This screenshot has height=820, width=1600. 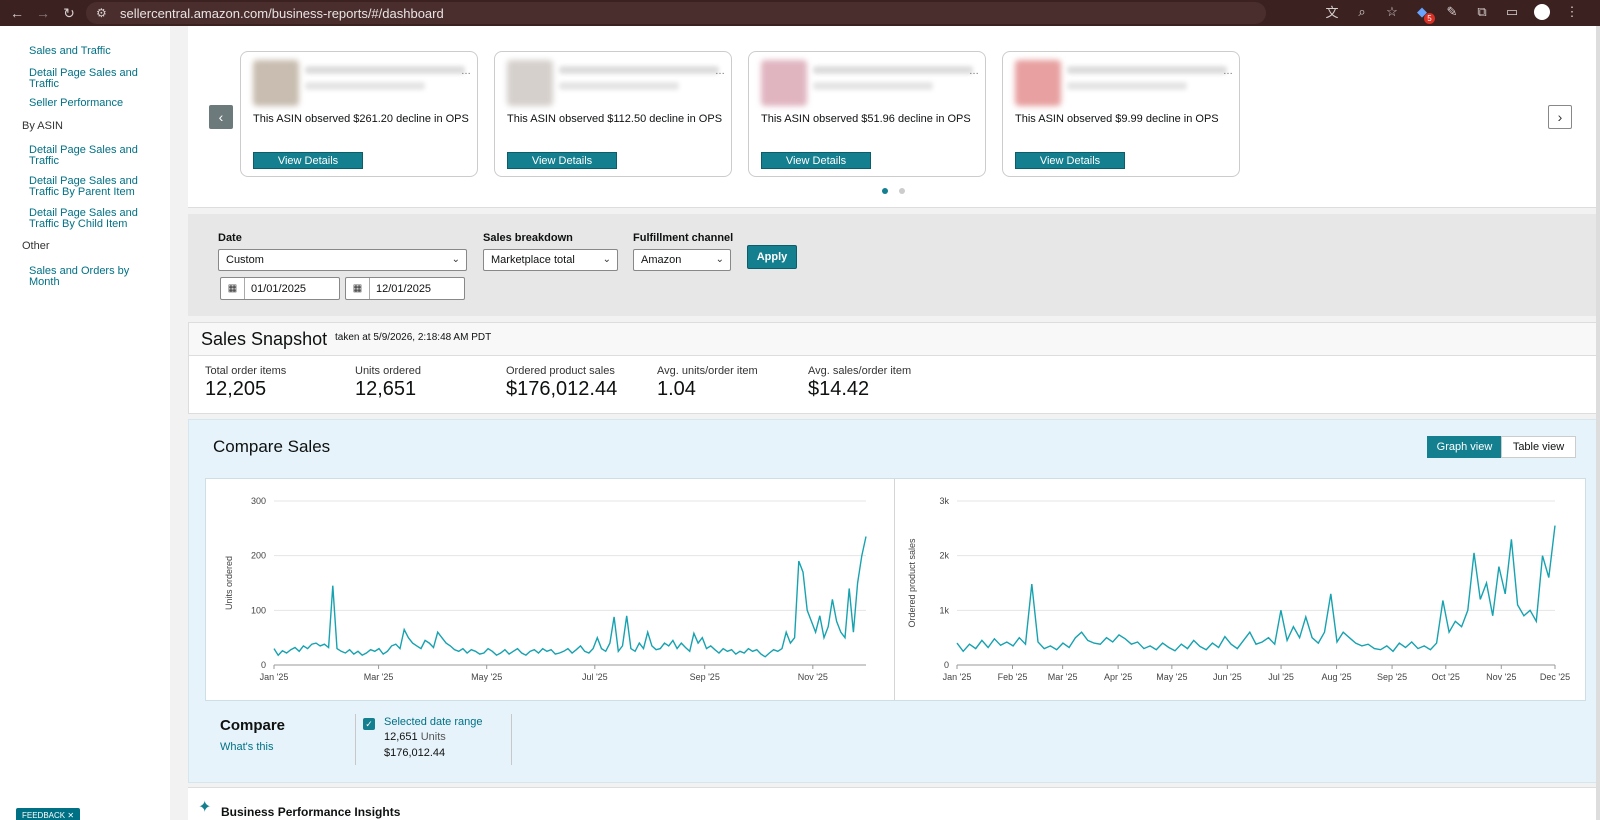 I want to click on start-date-field: ▦ 01/01/2025, so click(x=280, y=288).